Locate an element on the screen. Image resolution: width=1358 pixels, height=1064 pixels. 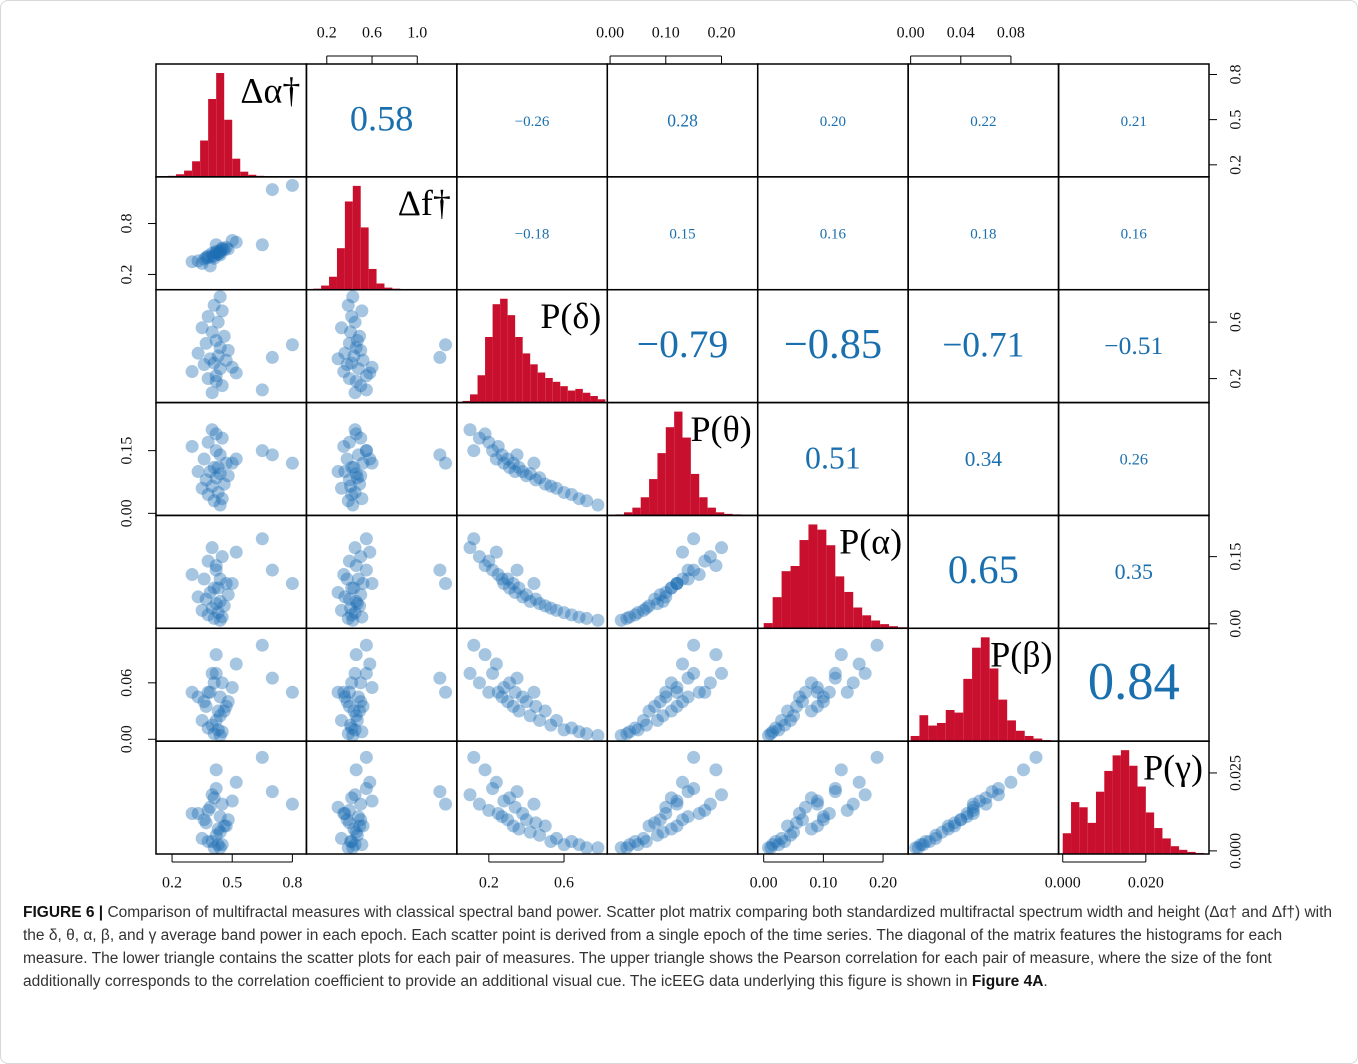
x-tick-label: 0.6 is located at coordinates (372, 33).